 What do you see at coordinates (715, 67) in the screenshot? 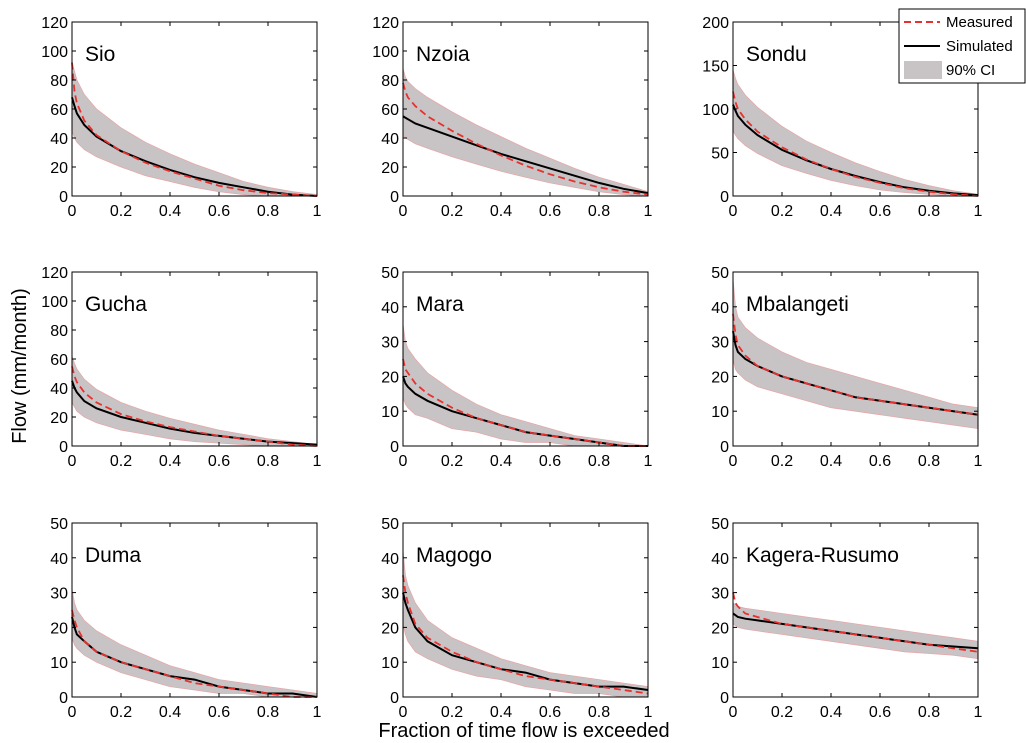
I see `y-tick-label: 150` at bounding box center [715, 67].